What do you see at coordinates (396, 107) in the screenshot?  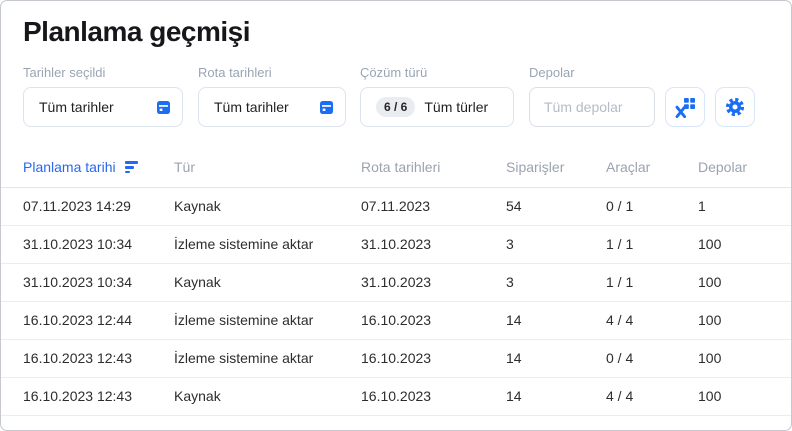 I see `solution-type-count-badge: 6 / 6` at bounding box center [396, 107].